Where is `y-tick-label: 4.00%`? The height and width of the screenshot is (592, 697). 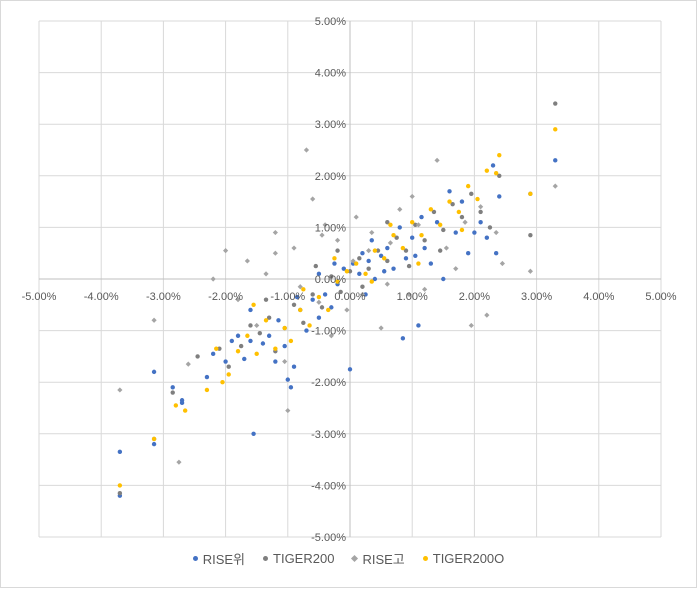 y-tick-label: 4.00% is located at coordinates (330, 74).